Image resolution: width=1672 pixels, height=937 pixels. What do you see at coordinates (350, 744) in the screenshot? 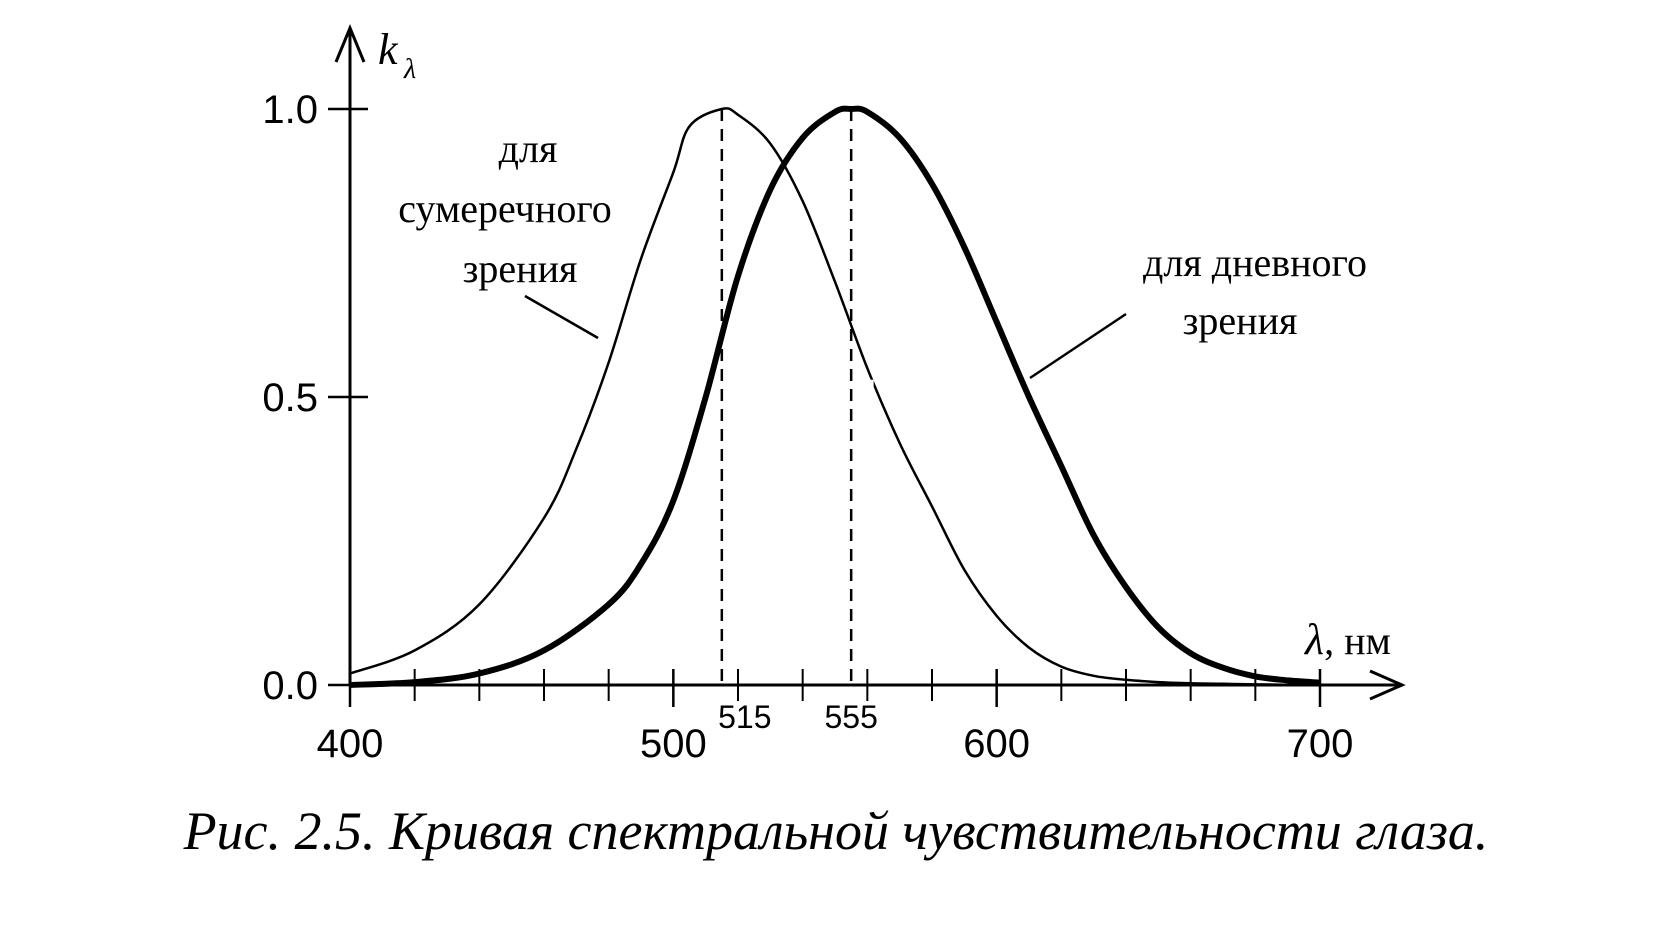
I see `x-tick-label: 400` at bounding box center [350, 744].